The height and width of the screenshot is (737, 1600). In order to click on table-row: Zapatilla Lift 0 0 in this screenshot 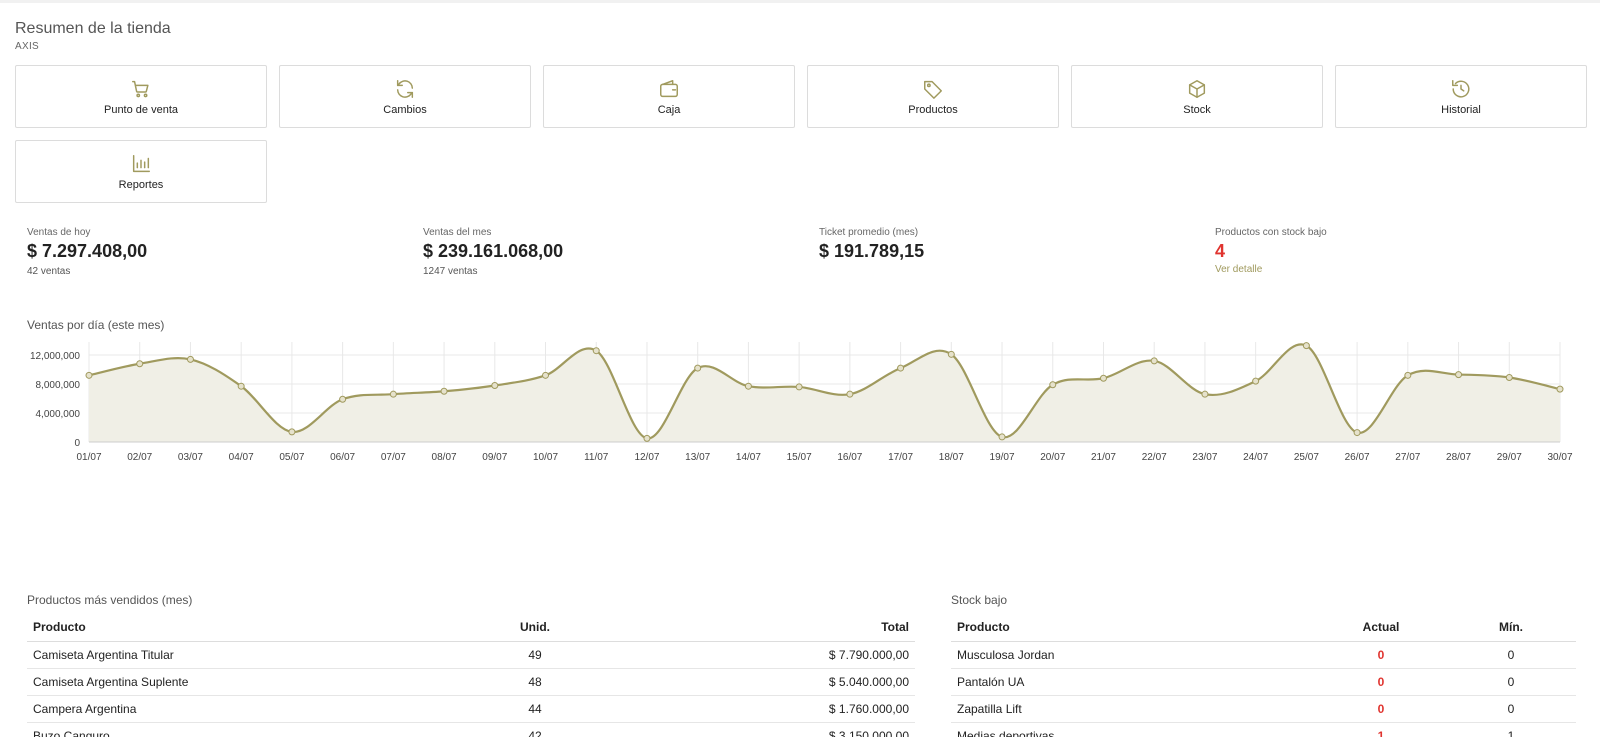, I will do `click(1263, 709)`.